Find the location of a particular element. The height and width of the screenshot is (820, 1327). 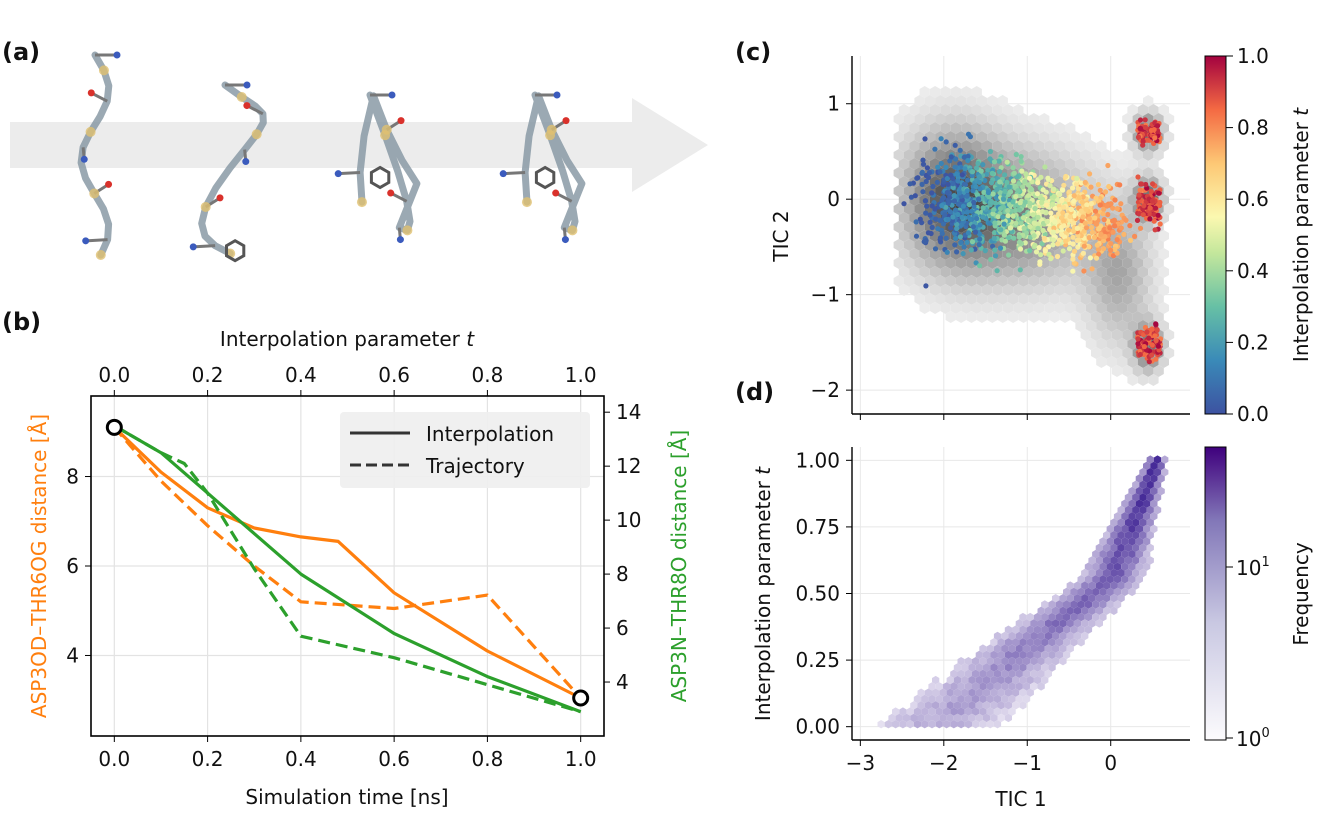

aromatic-ring is located at coordinates (545, 177).